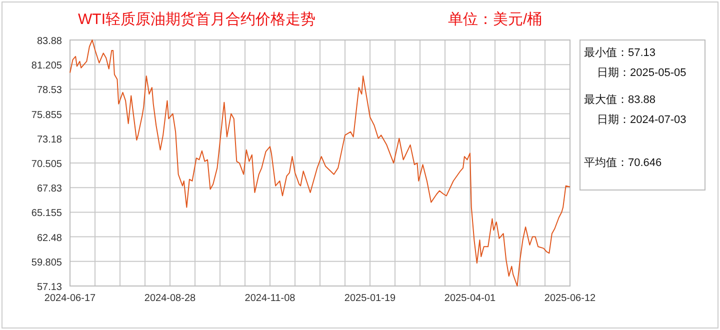 The height and width of the screenshot is (330, 720). Describe the element at coordinates (49, 287) in the screenshot. I see `y-tick-label: 57.13` at that location.